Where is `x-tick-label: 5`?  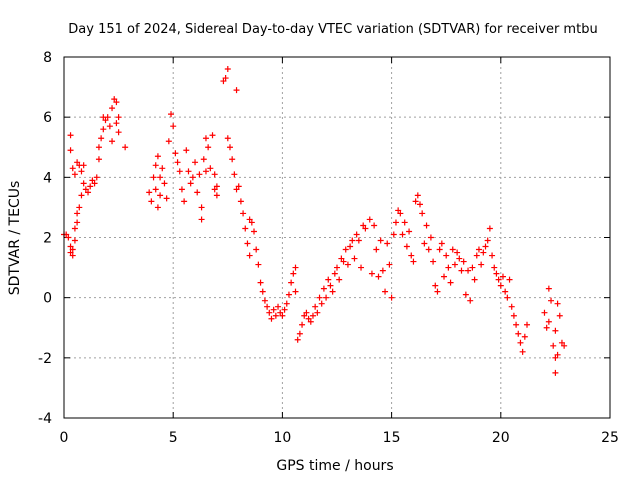
x-tick-label: 5 is located at coordinates (173, 438).